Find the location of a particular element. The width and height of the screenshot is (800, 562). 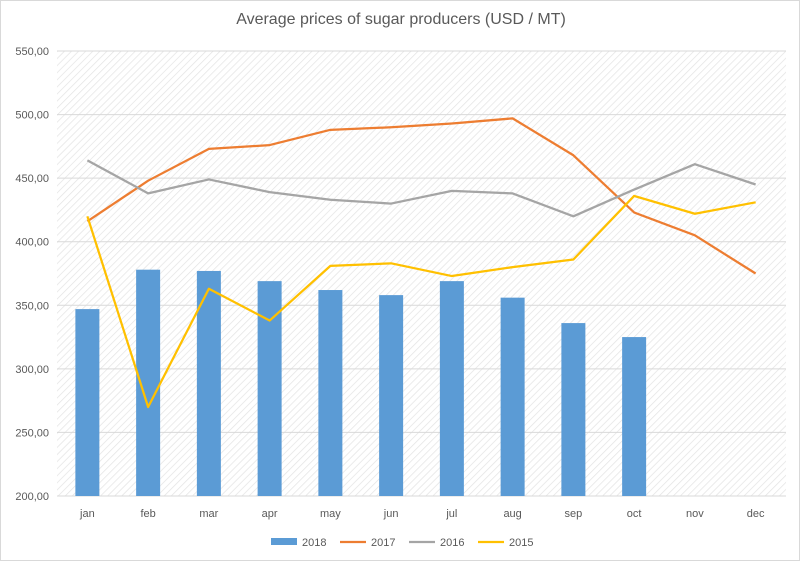

x-tick-label: sep is located at coordinates (574, 514).